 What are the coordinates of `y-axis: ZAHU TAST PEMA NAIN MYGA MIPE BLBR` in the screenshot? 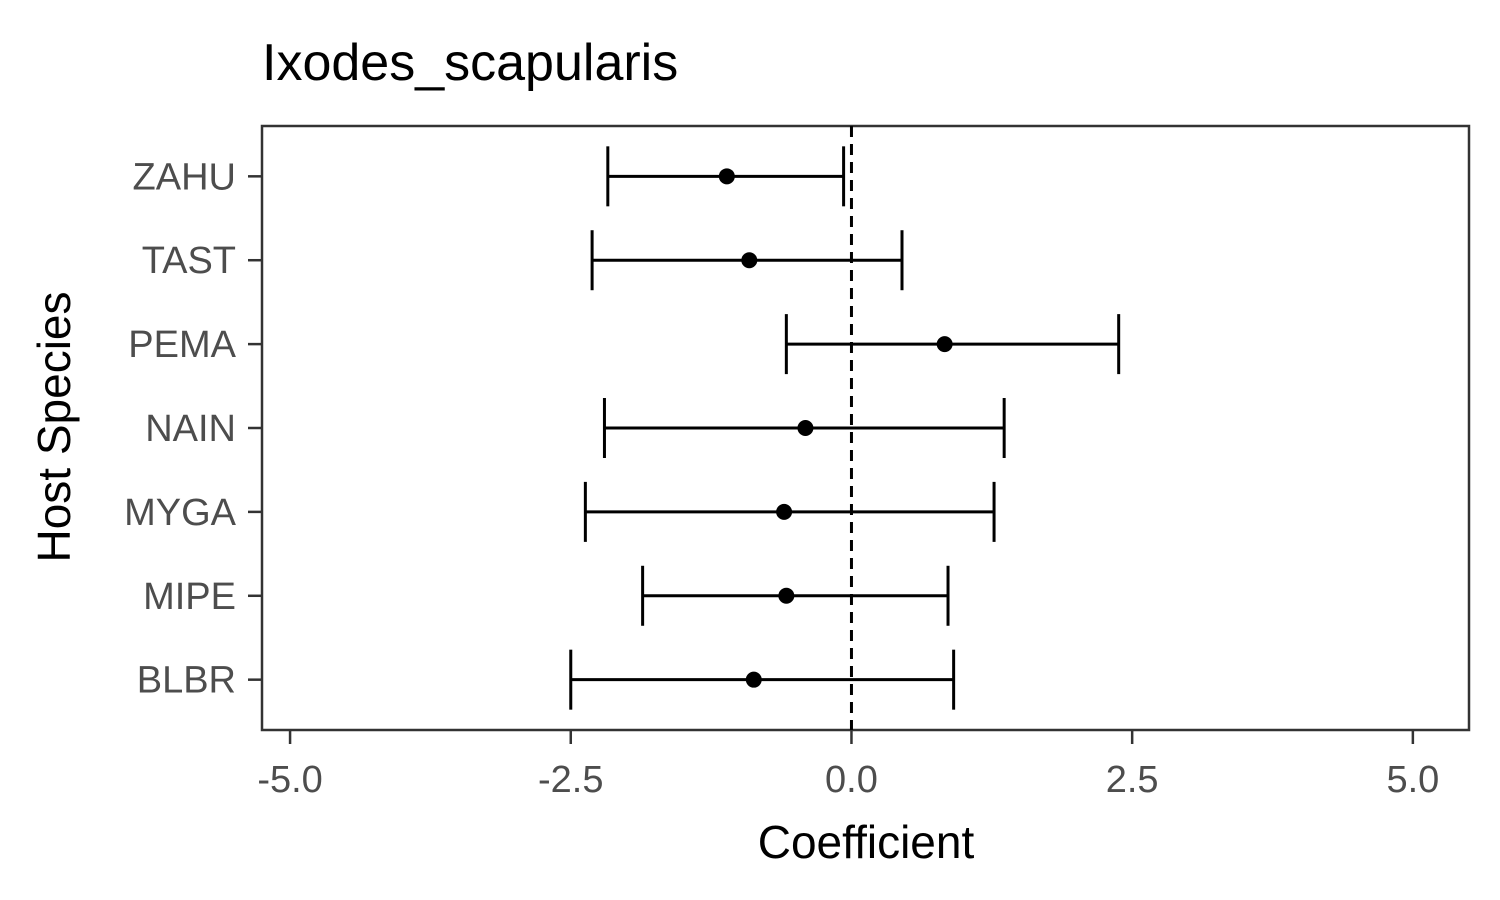 It's located at (193, 429).